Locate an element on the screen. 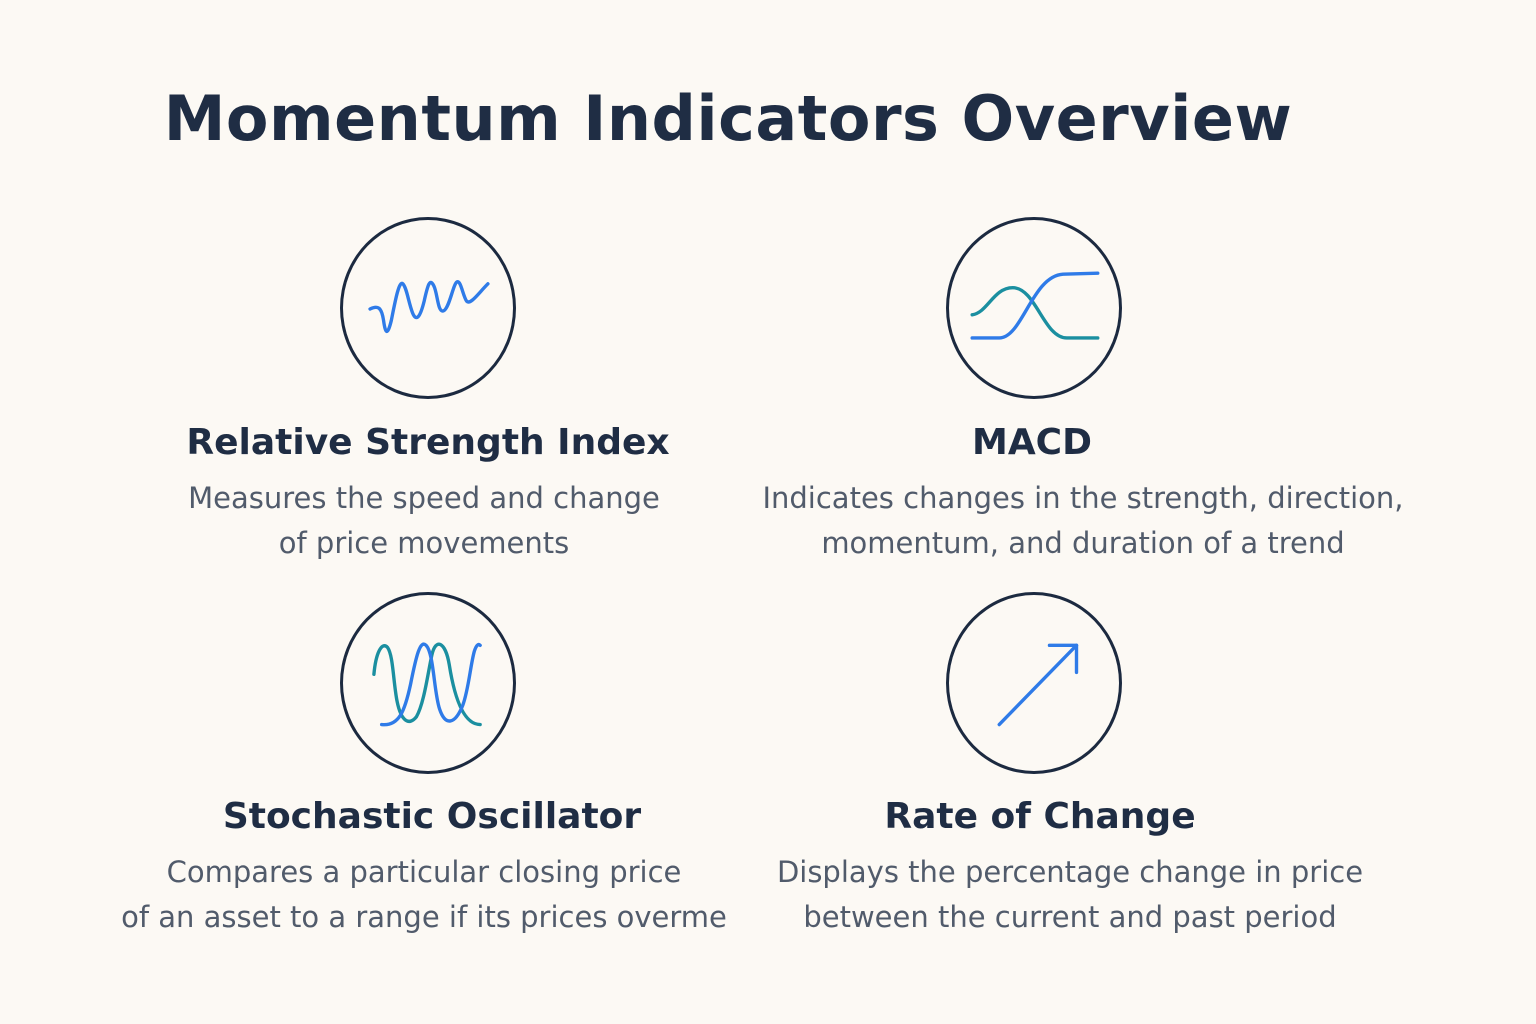 Image resolution: width=1536 pixels, height=1024 pixels. double-peak-wave-icon is located at coordinates (427, 684).